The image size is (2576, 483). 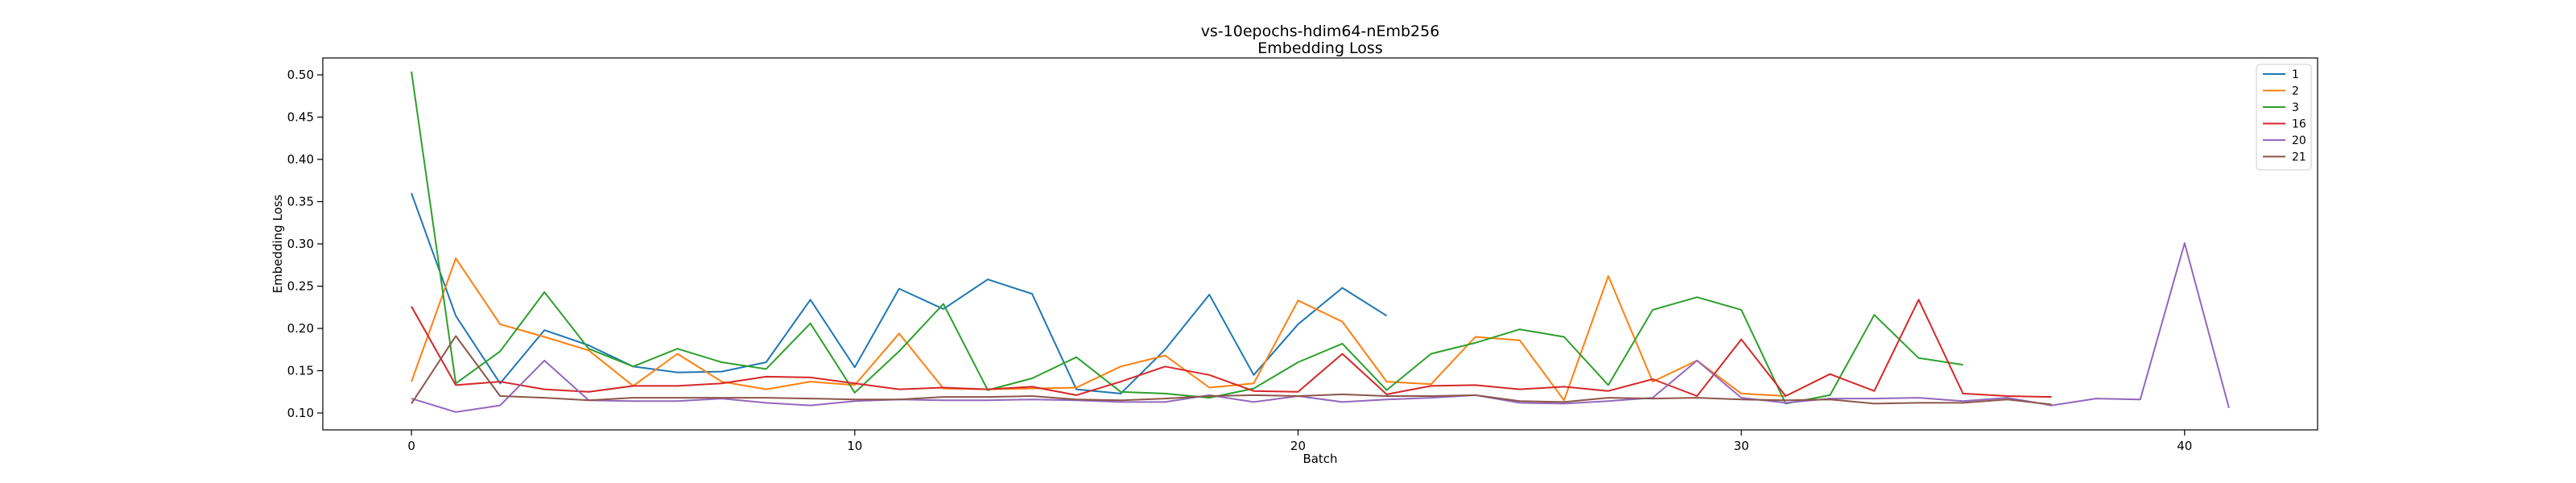 What do you see at coordinates (854, 446) in the screenshot?
I see `x-tick-label-1: 10` at bounding box center [854, 446].